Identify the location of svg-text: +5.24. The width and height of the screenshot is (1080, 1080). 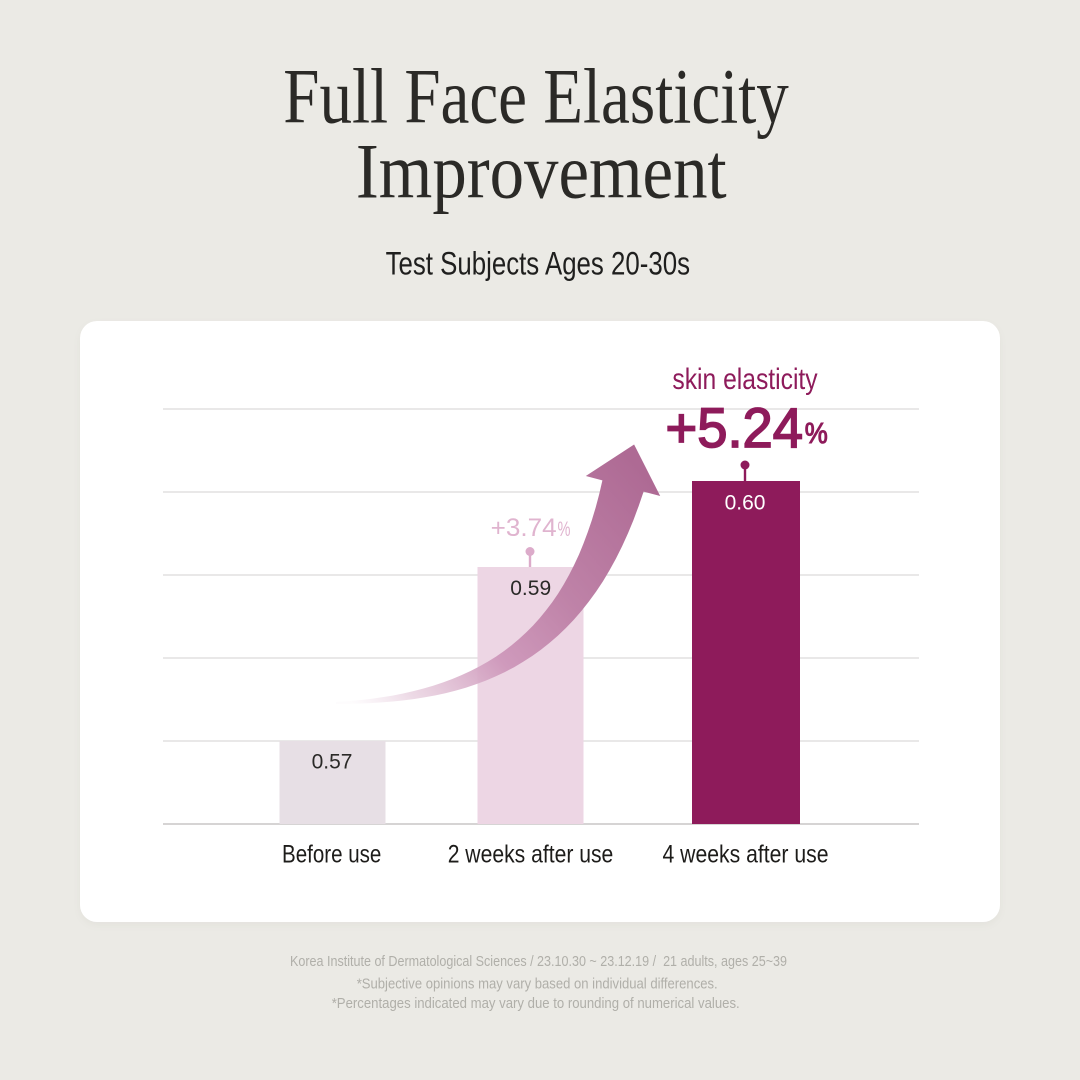
(735, 428).